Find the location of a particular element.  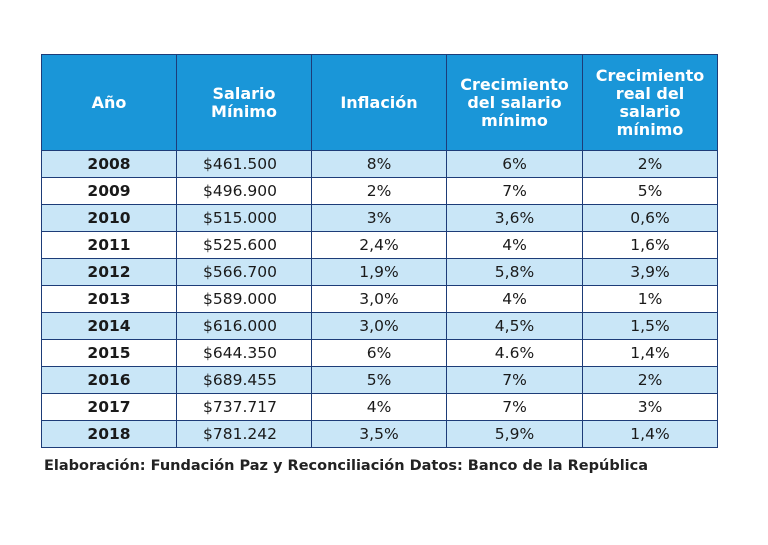

cell-minimum-wage: $616.000 is located at coordinates (244, 326).